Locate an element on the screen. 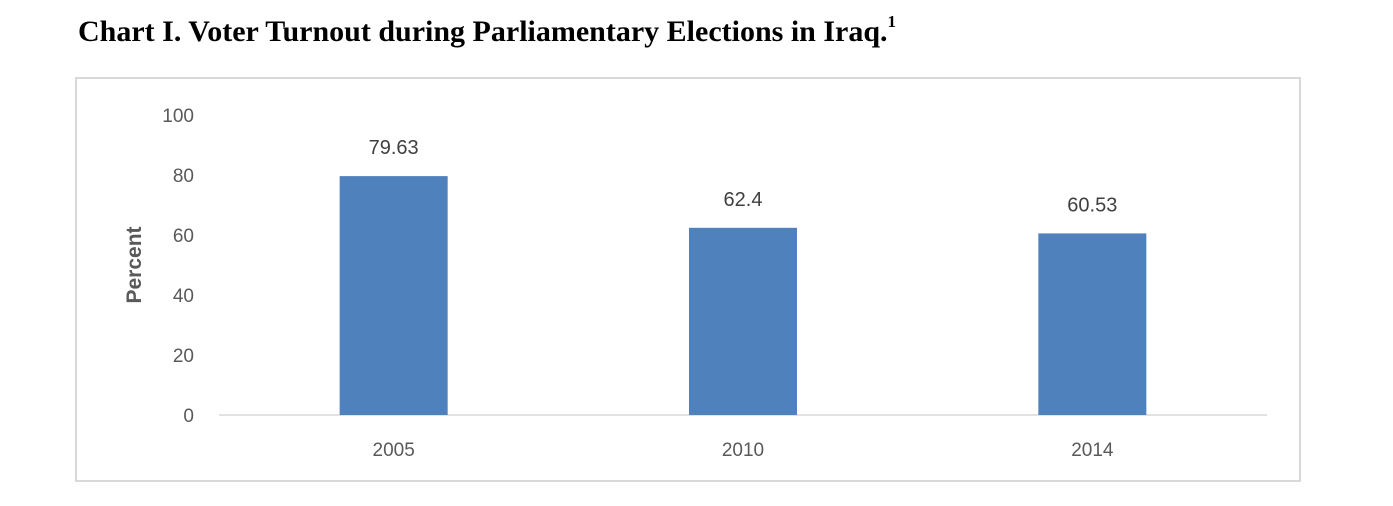 The height and width of the screenshot is (506, 1393). bar-2005 is located at coordinates (393, 295).